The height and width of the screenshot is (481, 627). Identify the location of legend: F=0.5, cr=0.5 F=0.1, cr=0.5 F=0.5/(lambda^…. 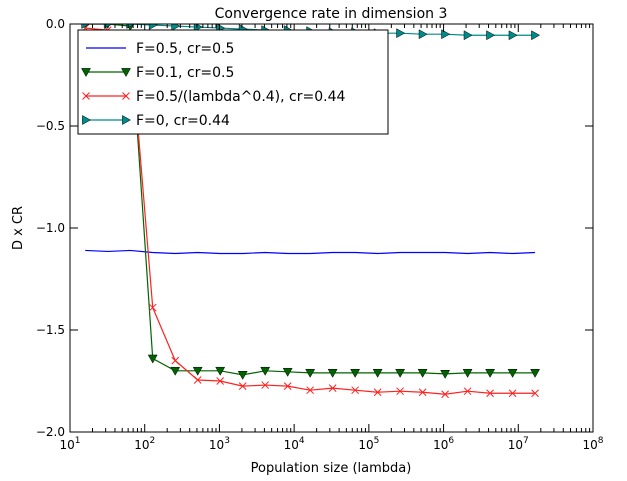
(233, 82).